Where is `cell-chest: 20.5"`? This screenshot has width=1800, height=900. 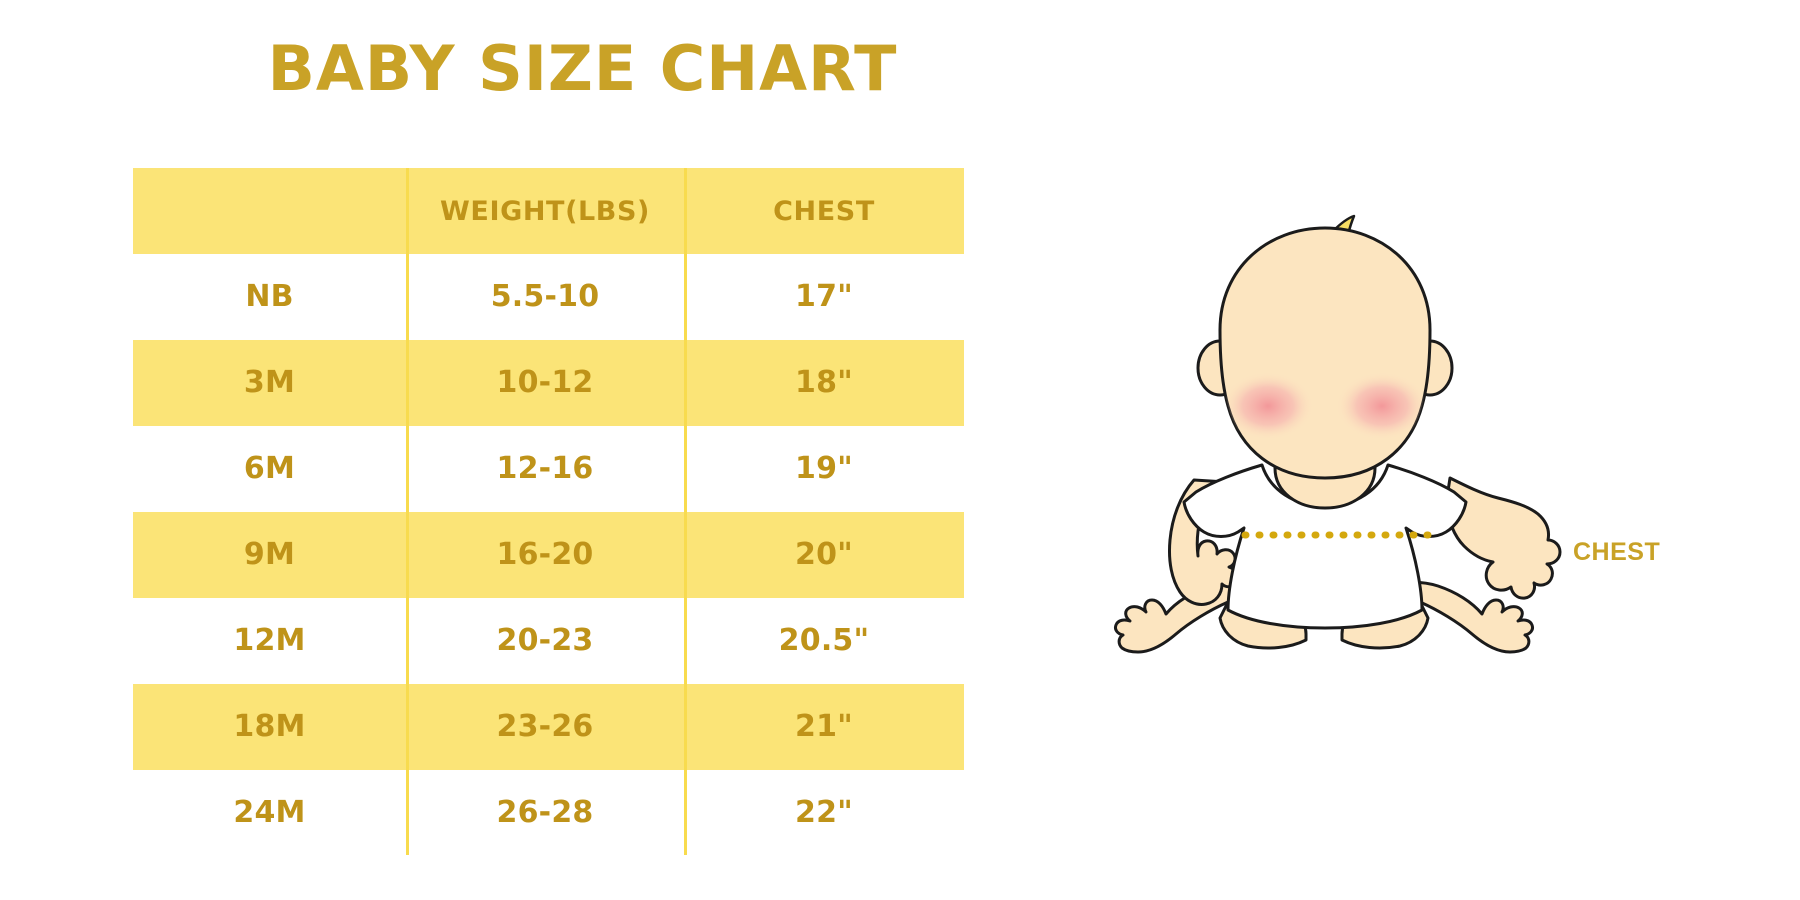
cell-chest: 20.5" is located at coordinates (824, 641).